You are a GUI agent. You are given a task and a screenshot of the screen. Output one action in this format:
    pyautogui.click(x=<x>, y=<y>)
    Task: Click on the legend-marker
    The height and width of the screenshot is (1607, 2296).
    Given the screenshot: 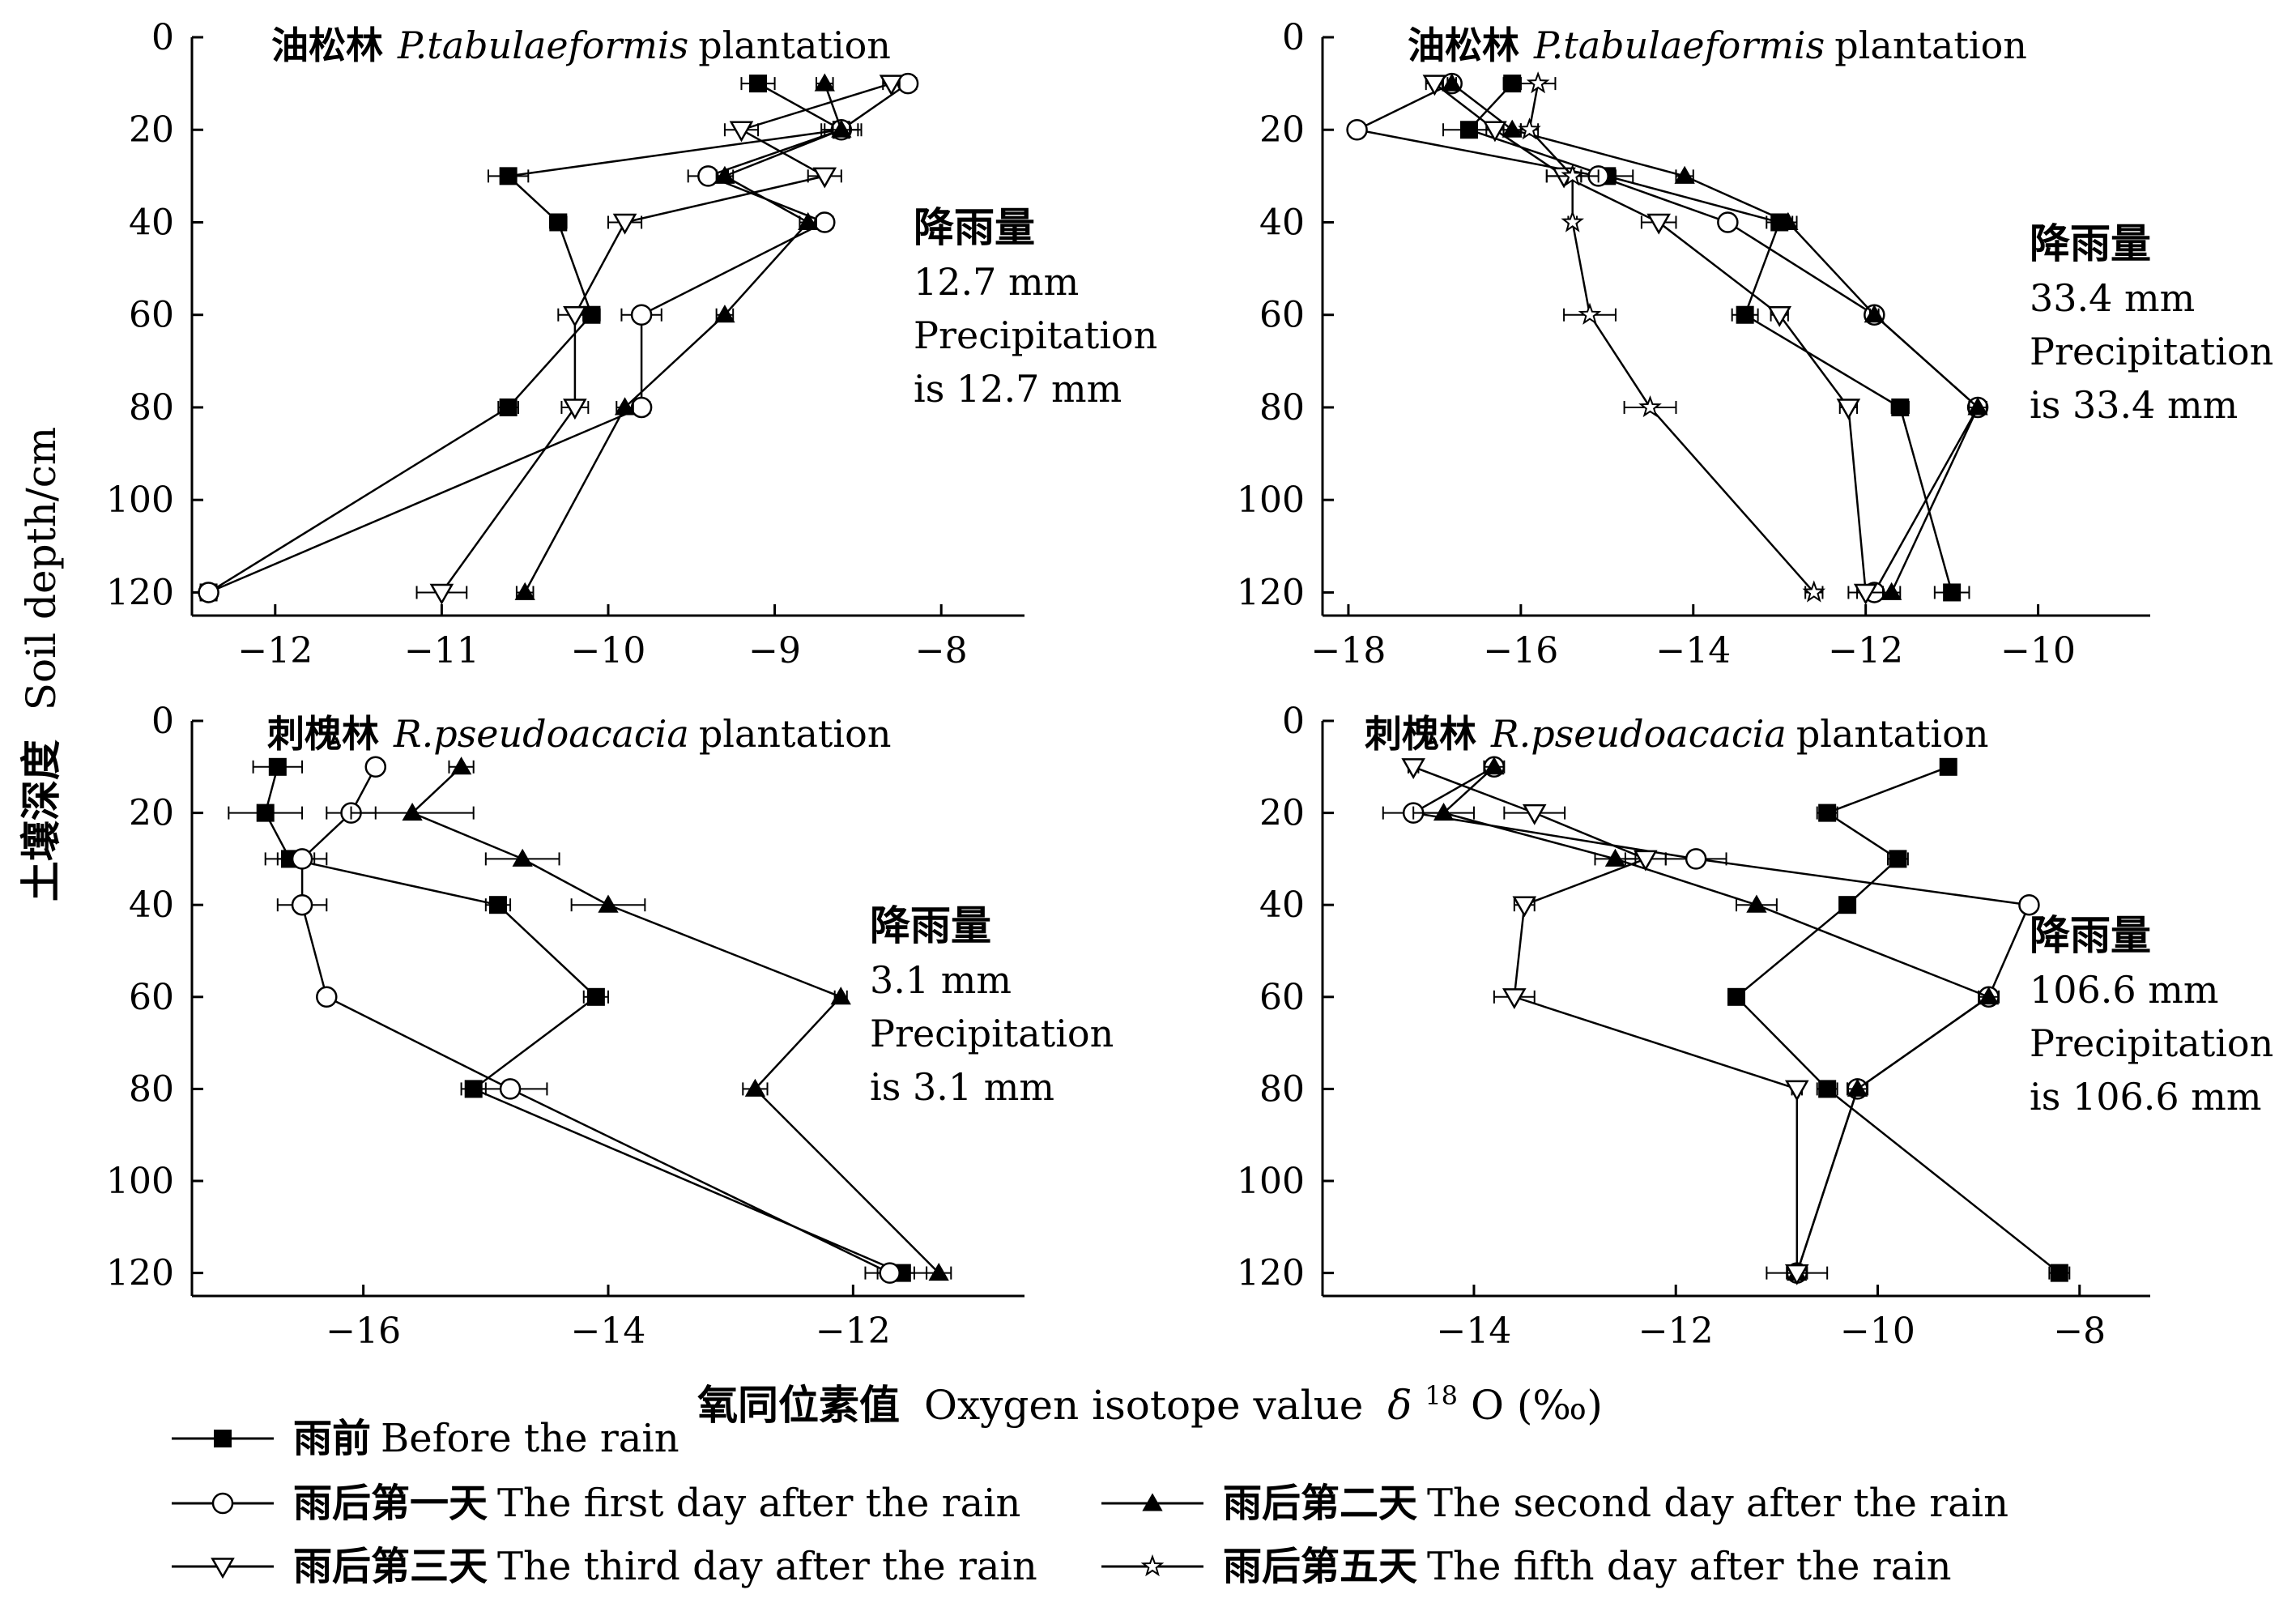 What is the action you would take?
    pyautogui.click(x=1152, y=1565)
    